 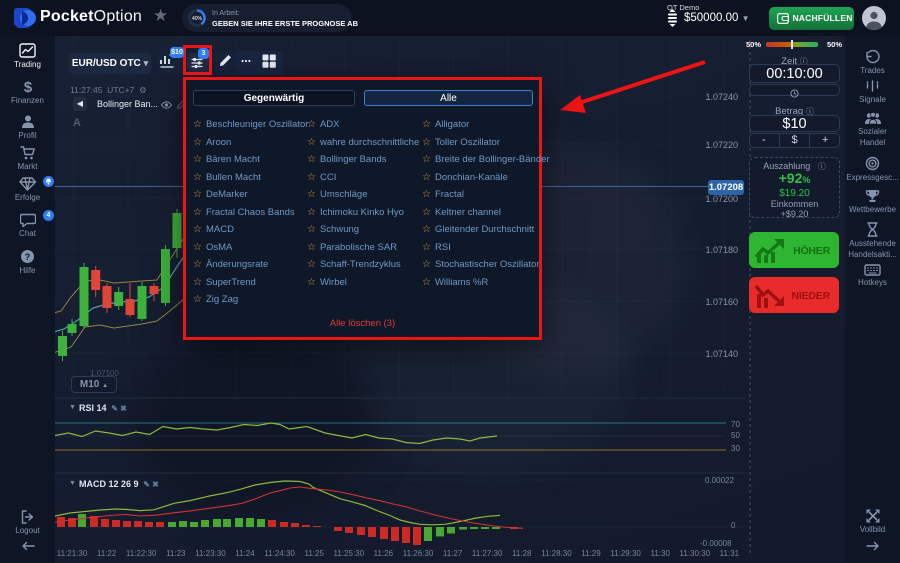 What do you see at coordinates (197, 19) in the screenshot?
I see `svg-text: 40%` at bounding box center [197, 19].